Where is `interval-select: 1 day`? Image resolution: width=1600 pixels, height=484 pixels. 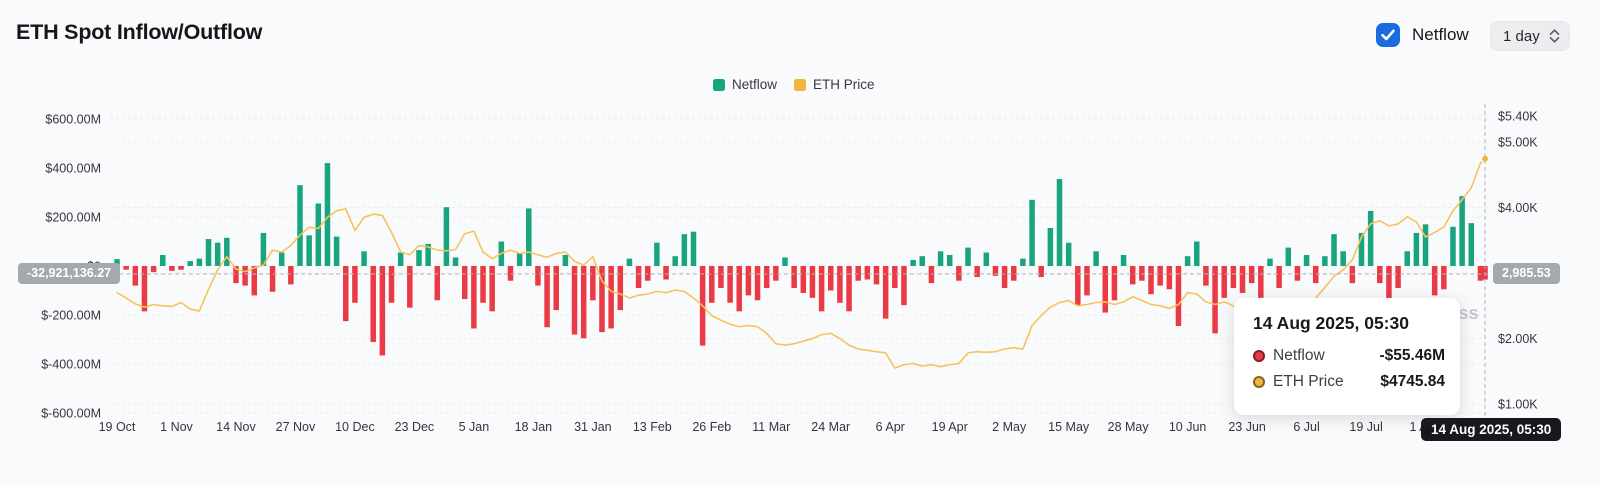 interval-select: 1 day is located at coordinates (1530, 36).